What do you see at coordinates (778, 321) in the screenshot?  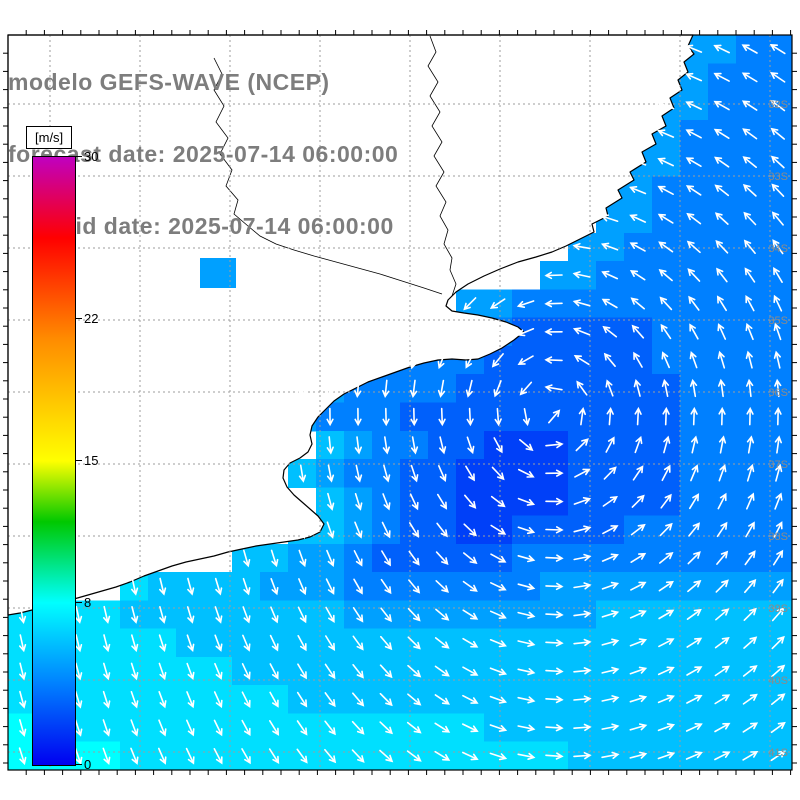 I see `lat-label: 35S` at bounding box center [778, 321].